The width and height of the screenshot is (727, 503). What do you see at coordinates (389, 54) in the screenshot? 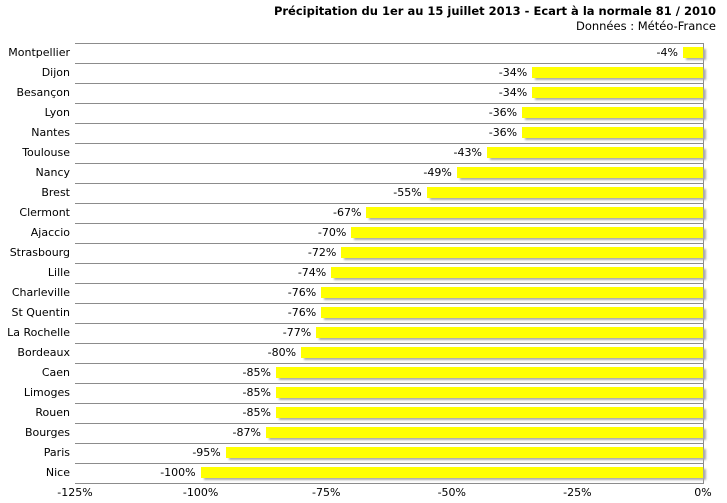
I see `bar-row-montpellier: -4%` at bounding box center [389, 54].